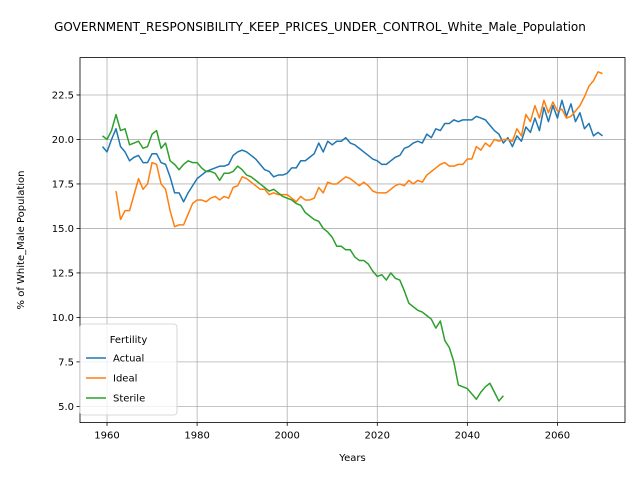  I want to click on legend-box, so click(128, 369).